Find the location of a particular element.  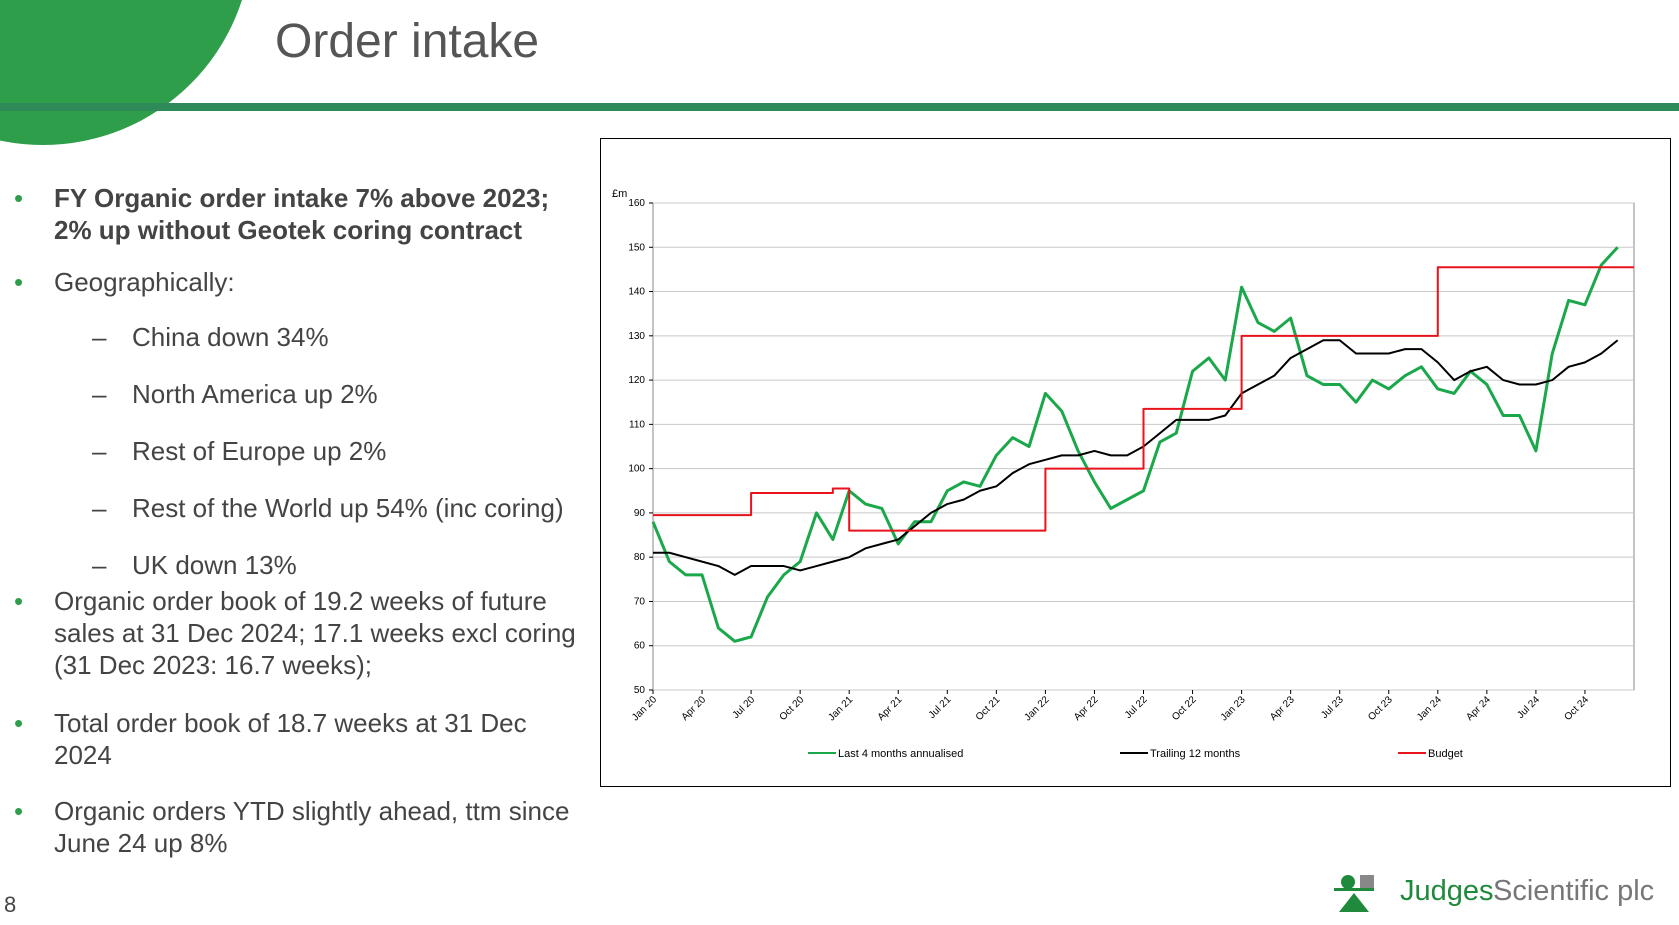

y-tick-label: 70 is located at coordinates (640, 601).